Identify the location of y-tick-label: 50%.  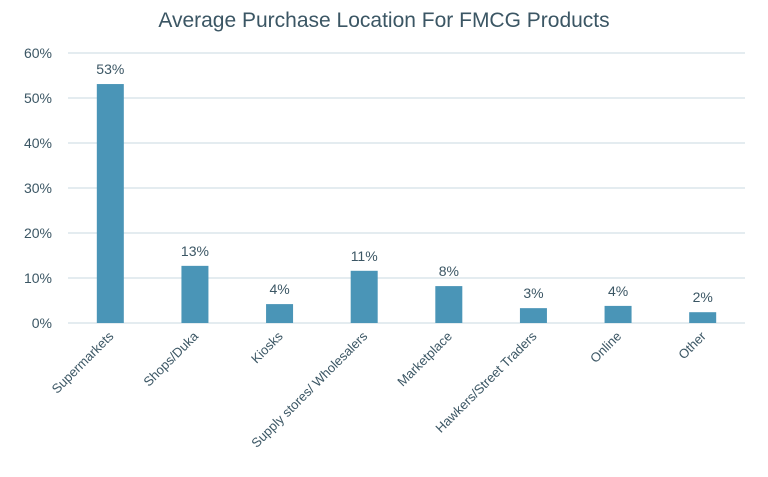
(38, 98).